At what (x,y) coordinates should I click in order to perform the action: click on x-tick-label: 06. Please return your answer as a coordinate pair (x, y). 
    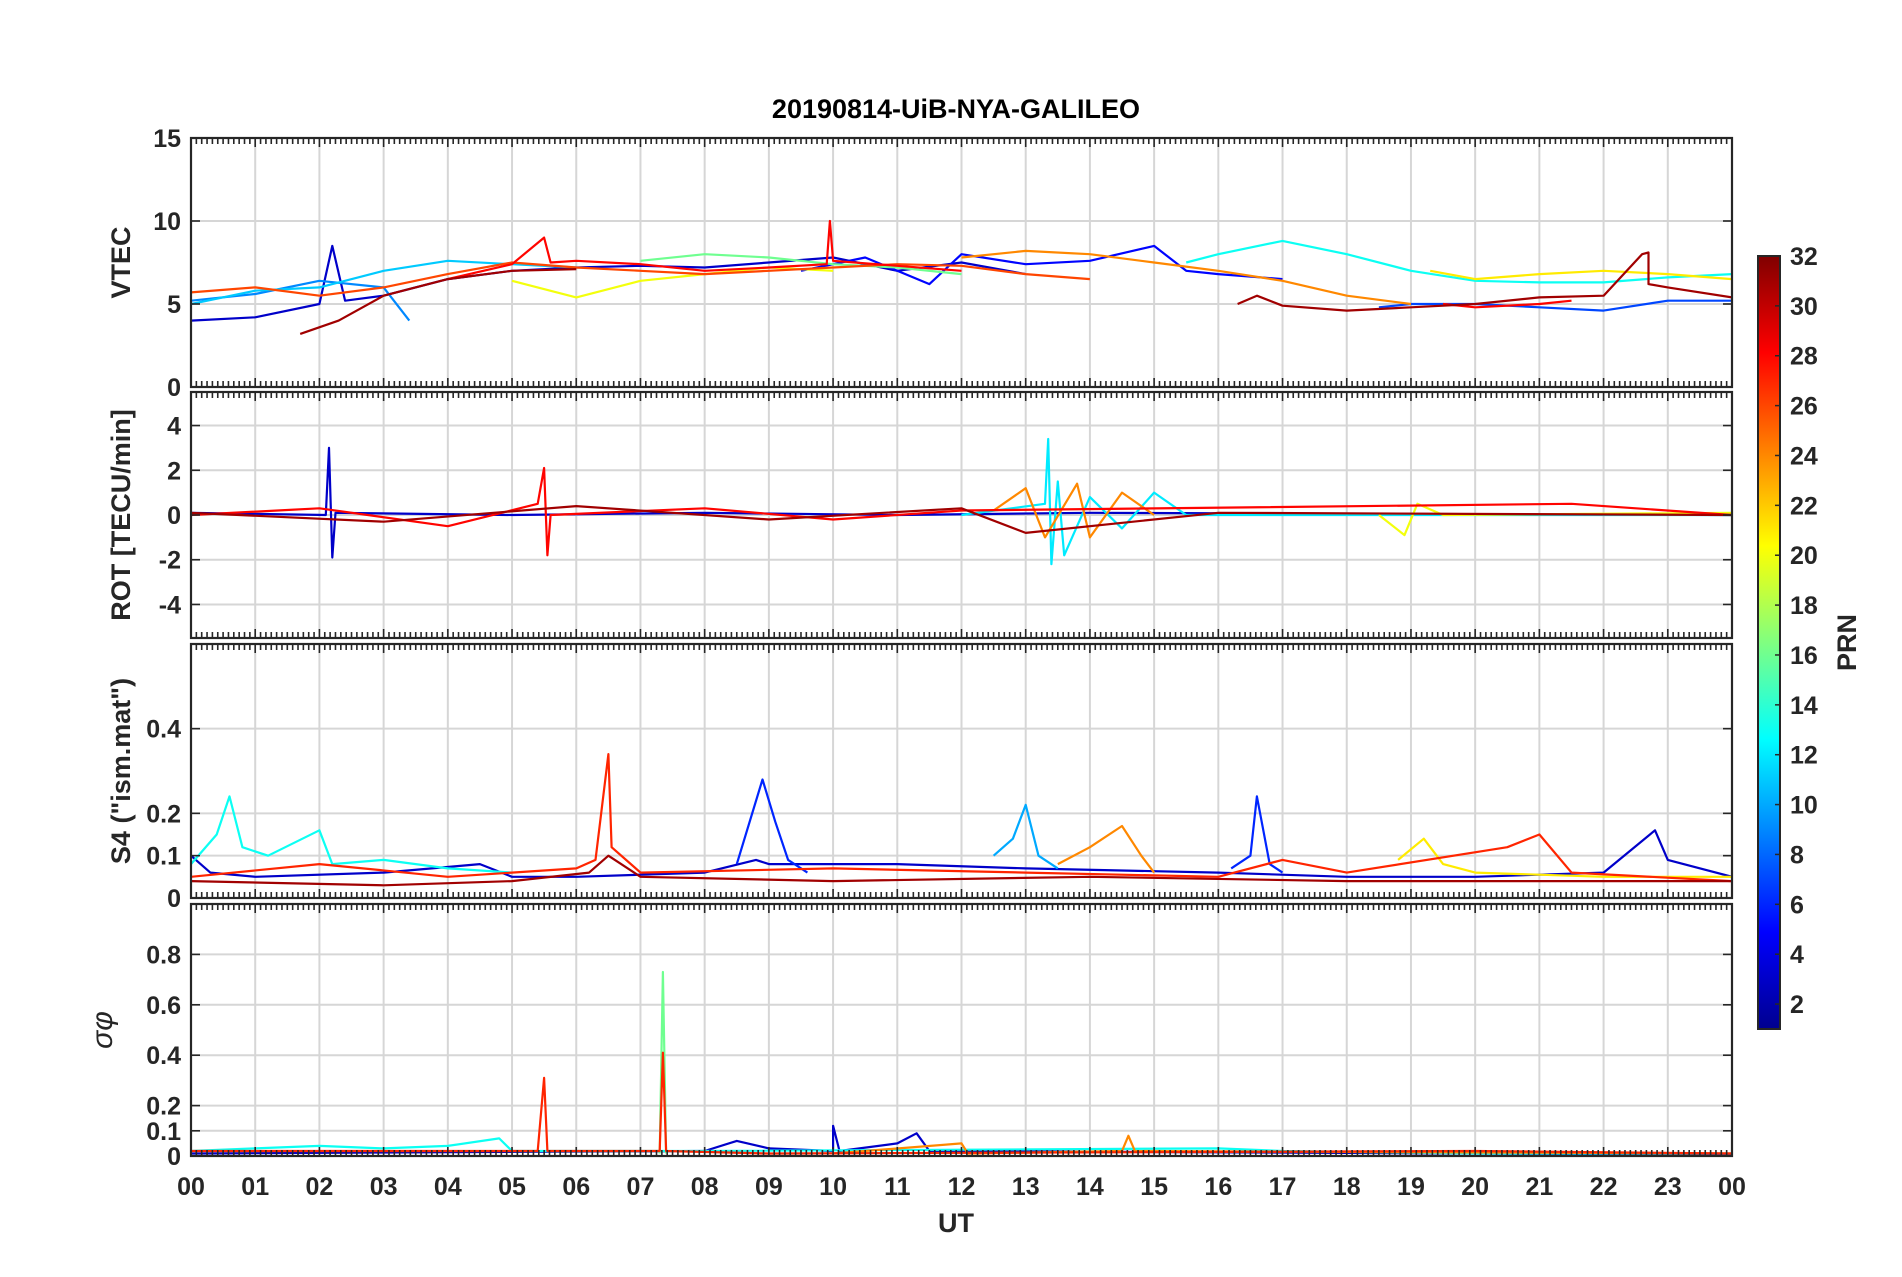
    Looking at the image, I should click on (576, 1187).